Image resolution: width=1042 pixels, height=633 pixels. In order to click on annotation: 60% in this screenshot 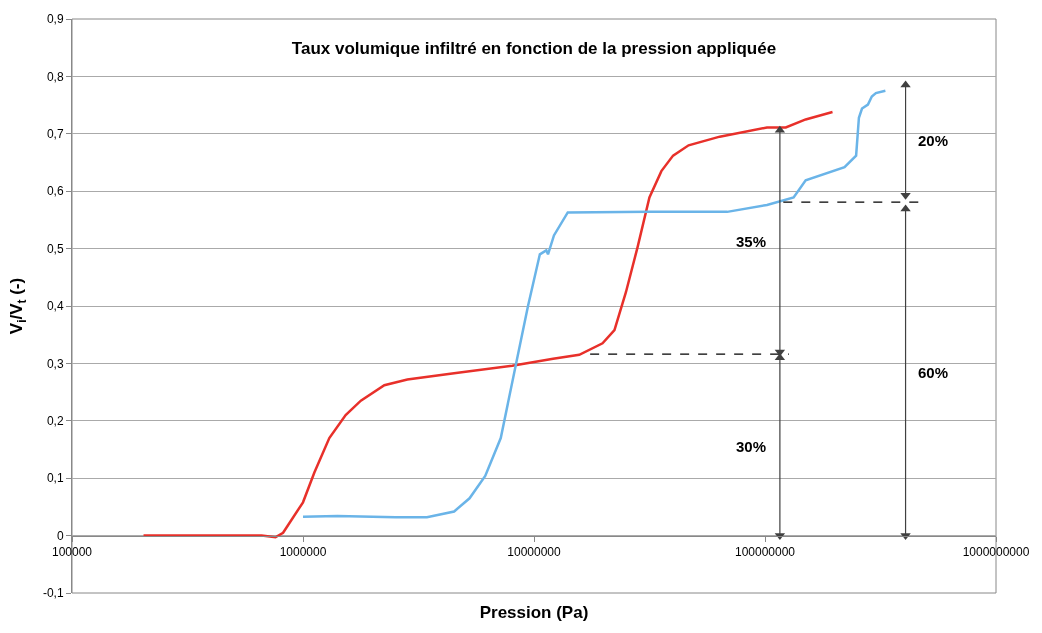, I will do `click(933, 372)`.